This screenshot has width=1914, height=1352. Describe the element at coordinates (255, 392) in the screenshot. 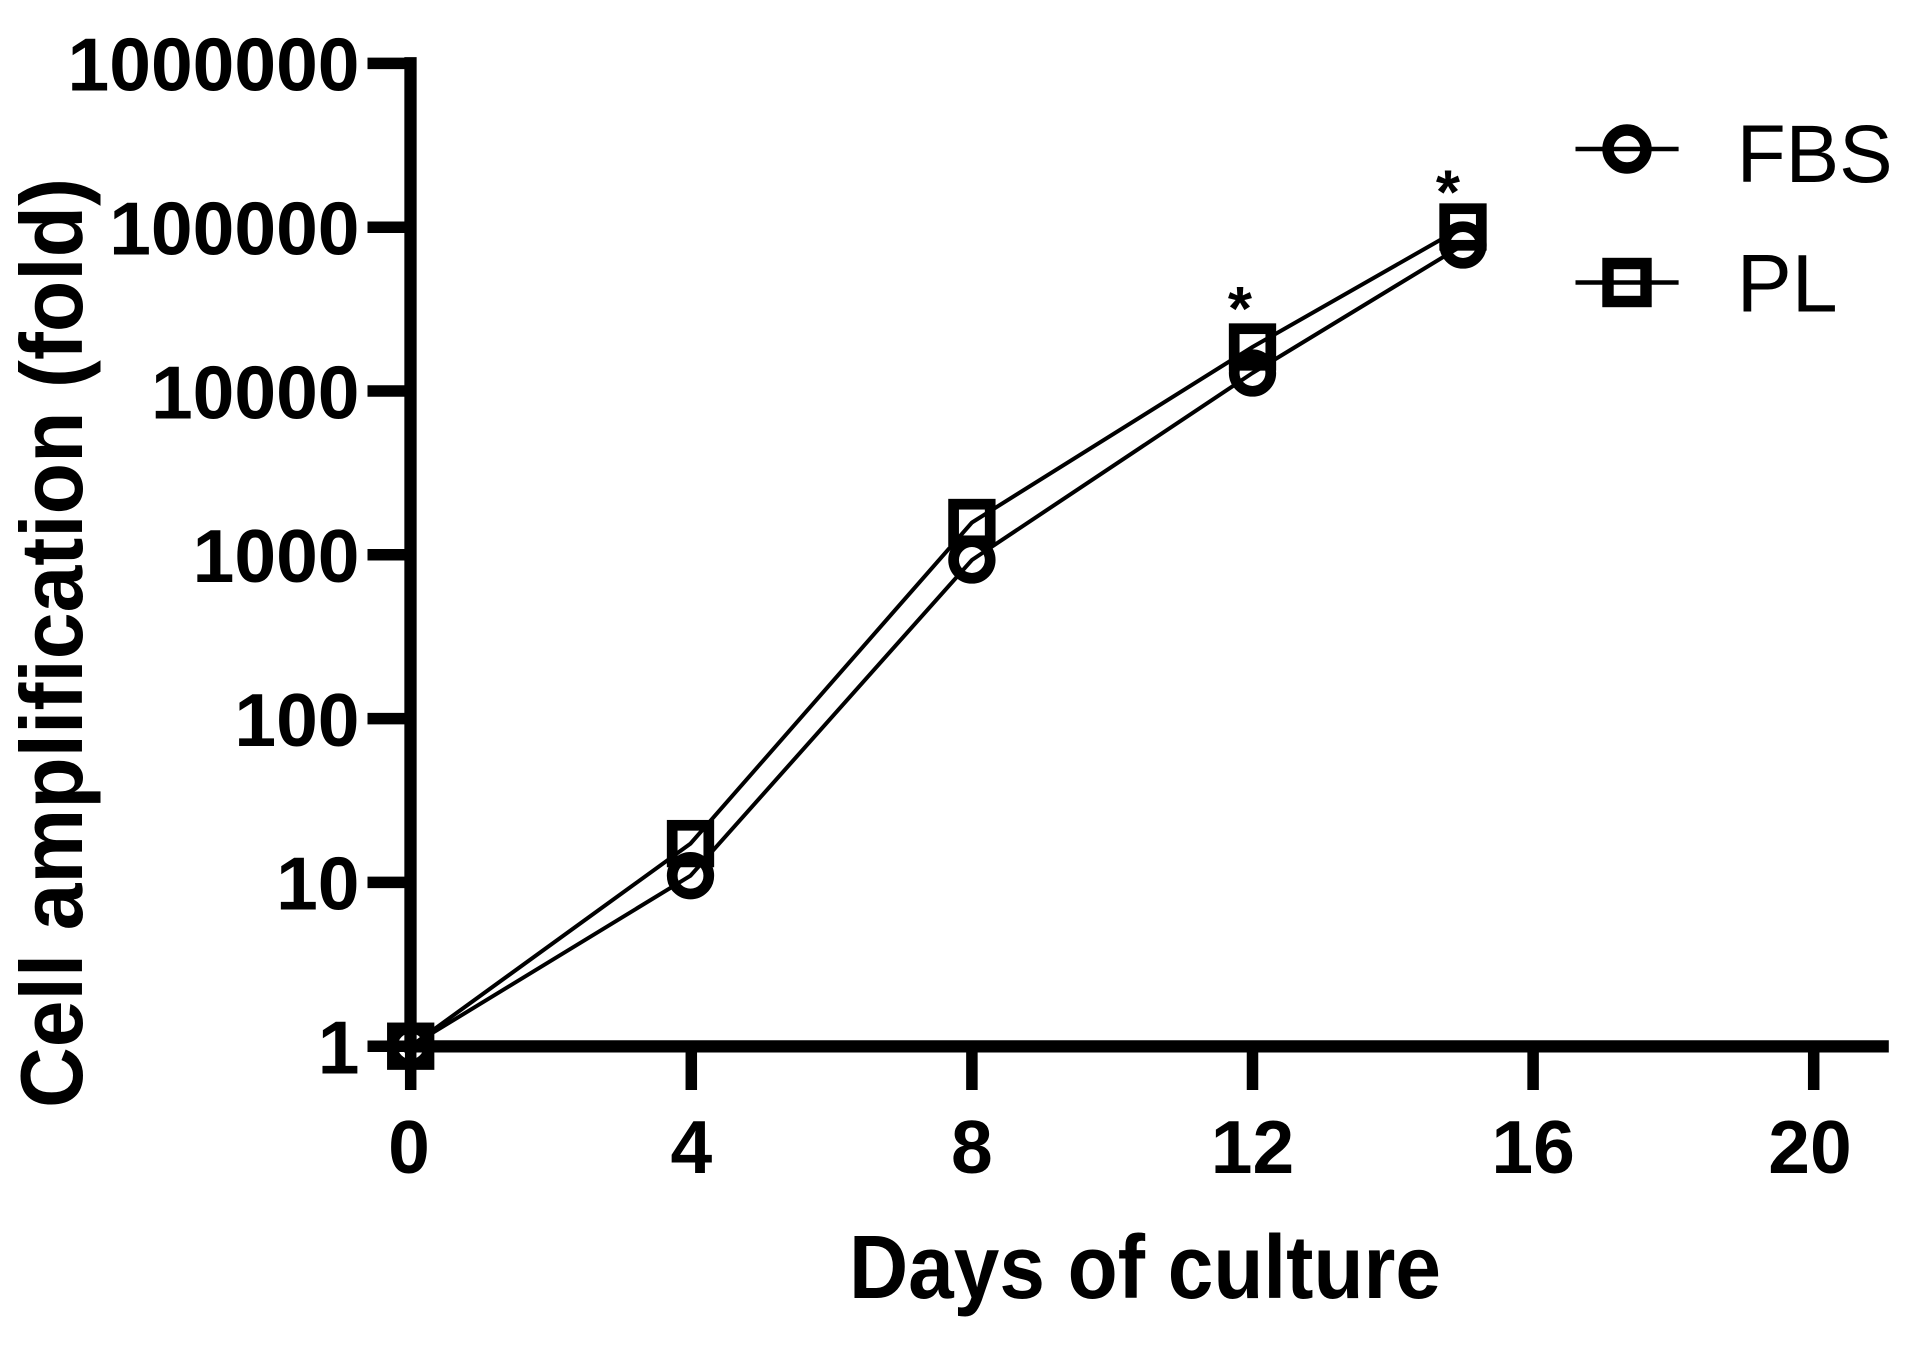

I see `svg-text: 10000` at that location.